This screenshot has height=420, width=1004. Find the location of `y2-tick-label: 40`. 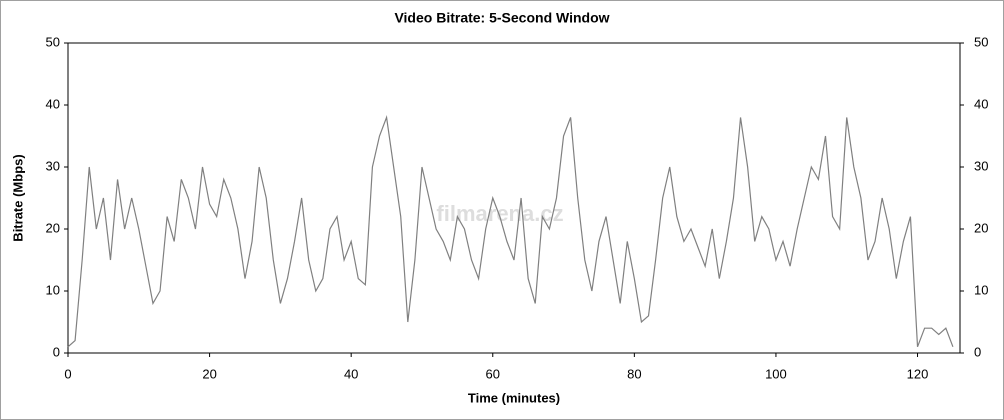

y2-tick-label: 40 is located at coordinates (981, 103).